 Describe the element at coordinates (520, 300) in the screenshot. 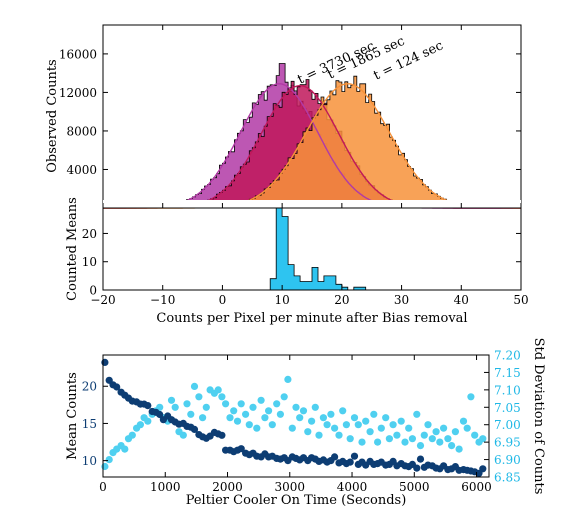

I see `x-tick-label: 50` at that location.